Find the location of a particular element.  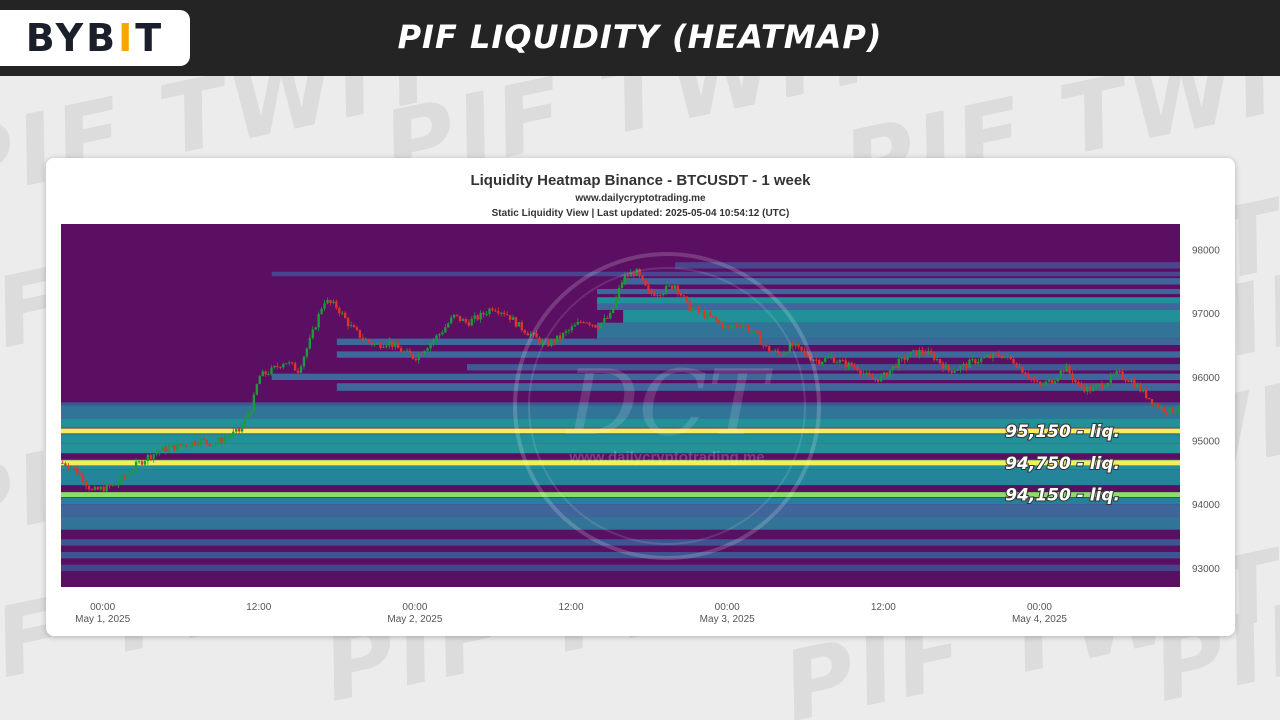

x-tick-time: 00:00 is located at coordinates (727, 607).